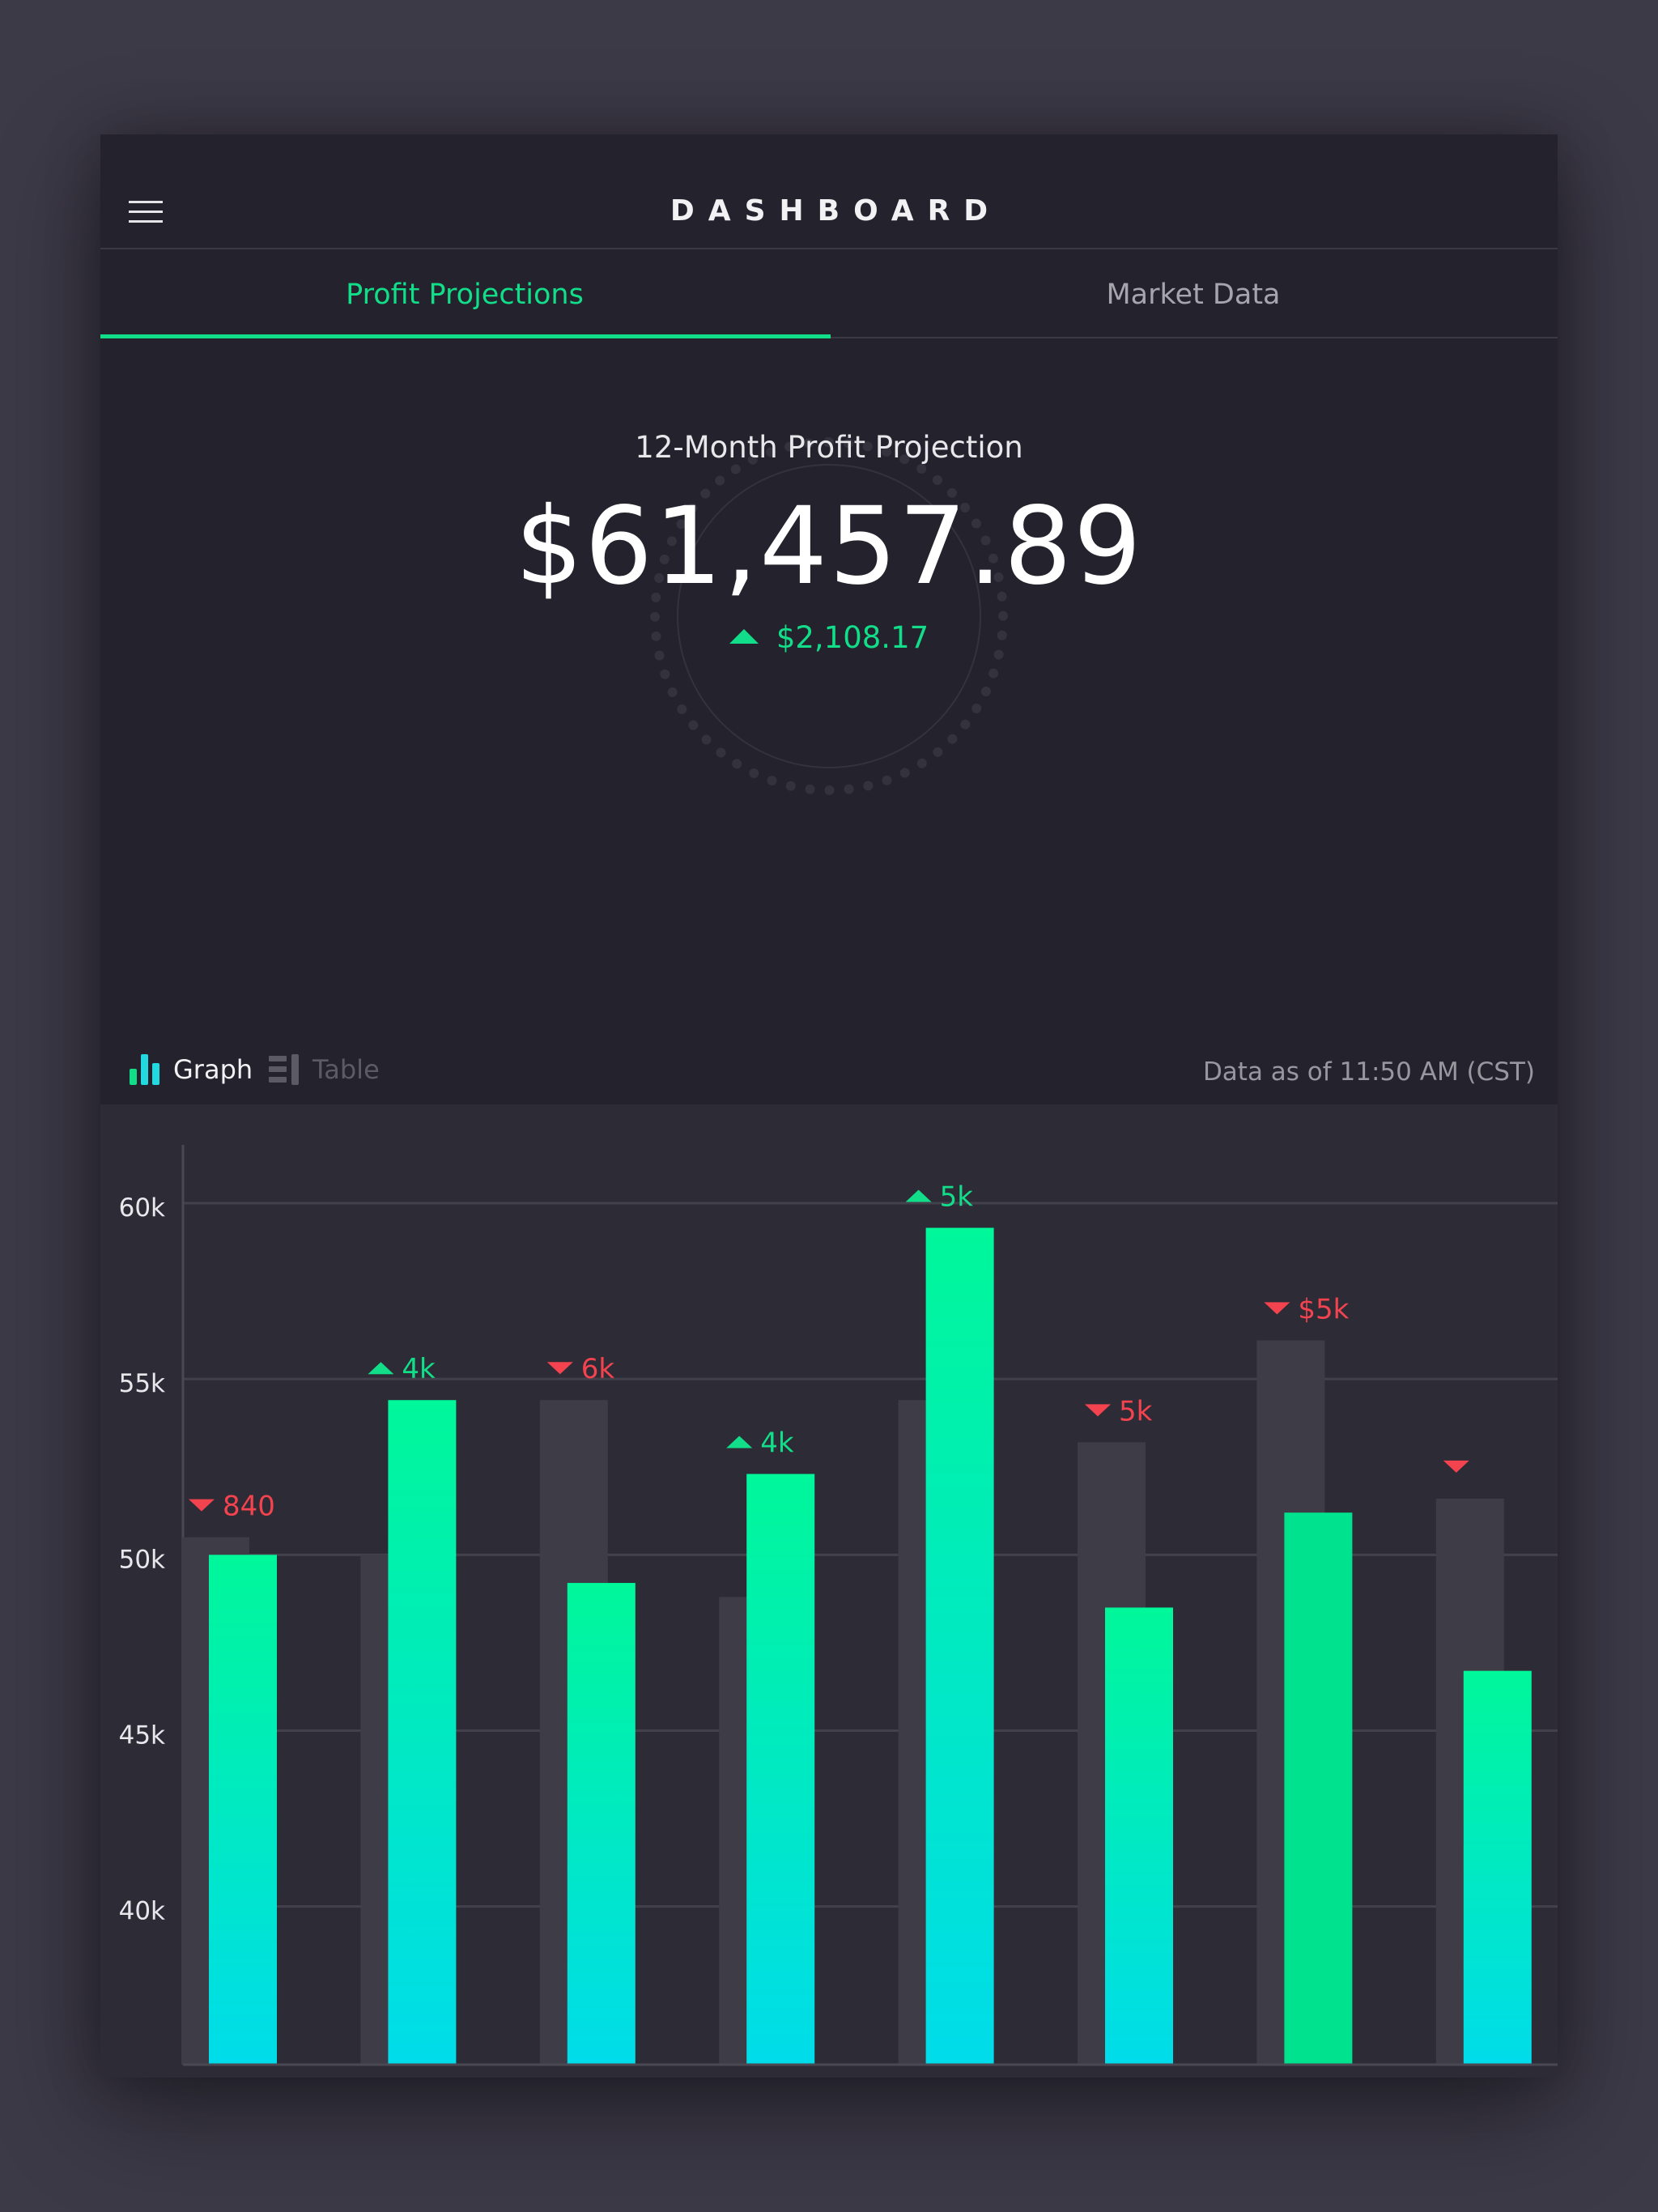 The height and width of the screenshot is (2212, 1658). What do you see at coordinates (142, 1383) in the screenshot?
I see `y-tick-label: 55k` at bounding box center [142, 1383].